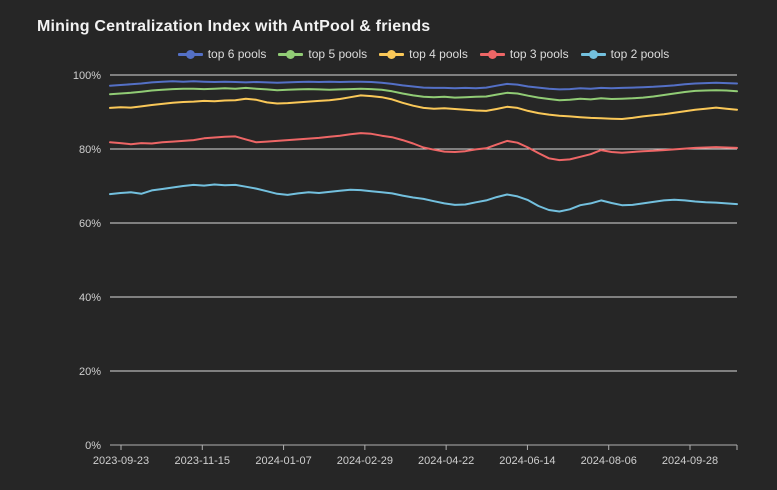  I want to click on legend-item-top-3-pools: top 3 pools, so click(524, 54).